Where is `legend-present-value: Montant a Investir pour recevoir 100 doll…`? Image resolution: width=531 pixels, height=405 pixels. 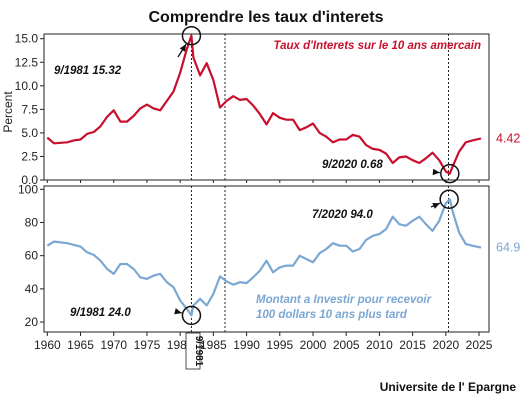
legend-present-value: Montant a Investir pour recevoir 100 doll… is located at coordinates (344, 307).